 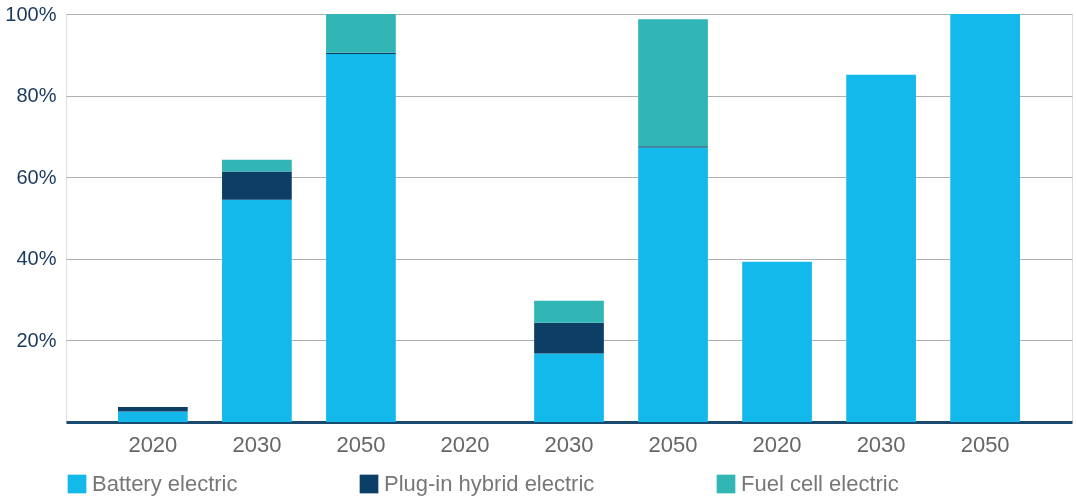 I want to click on legend-label: Fuel cell electric, so click(x=820, y=483).